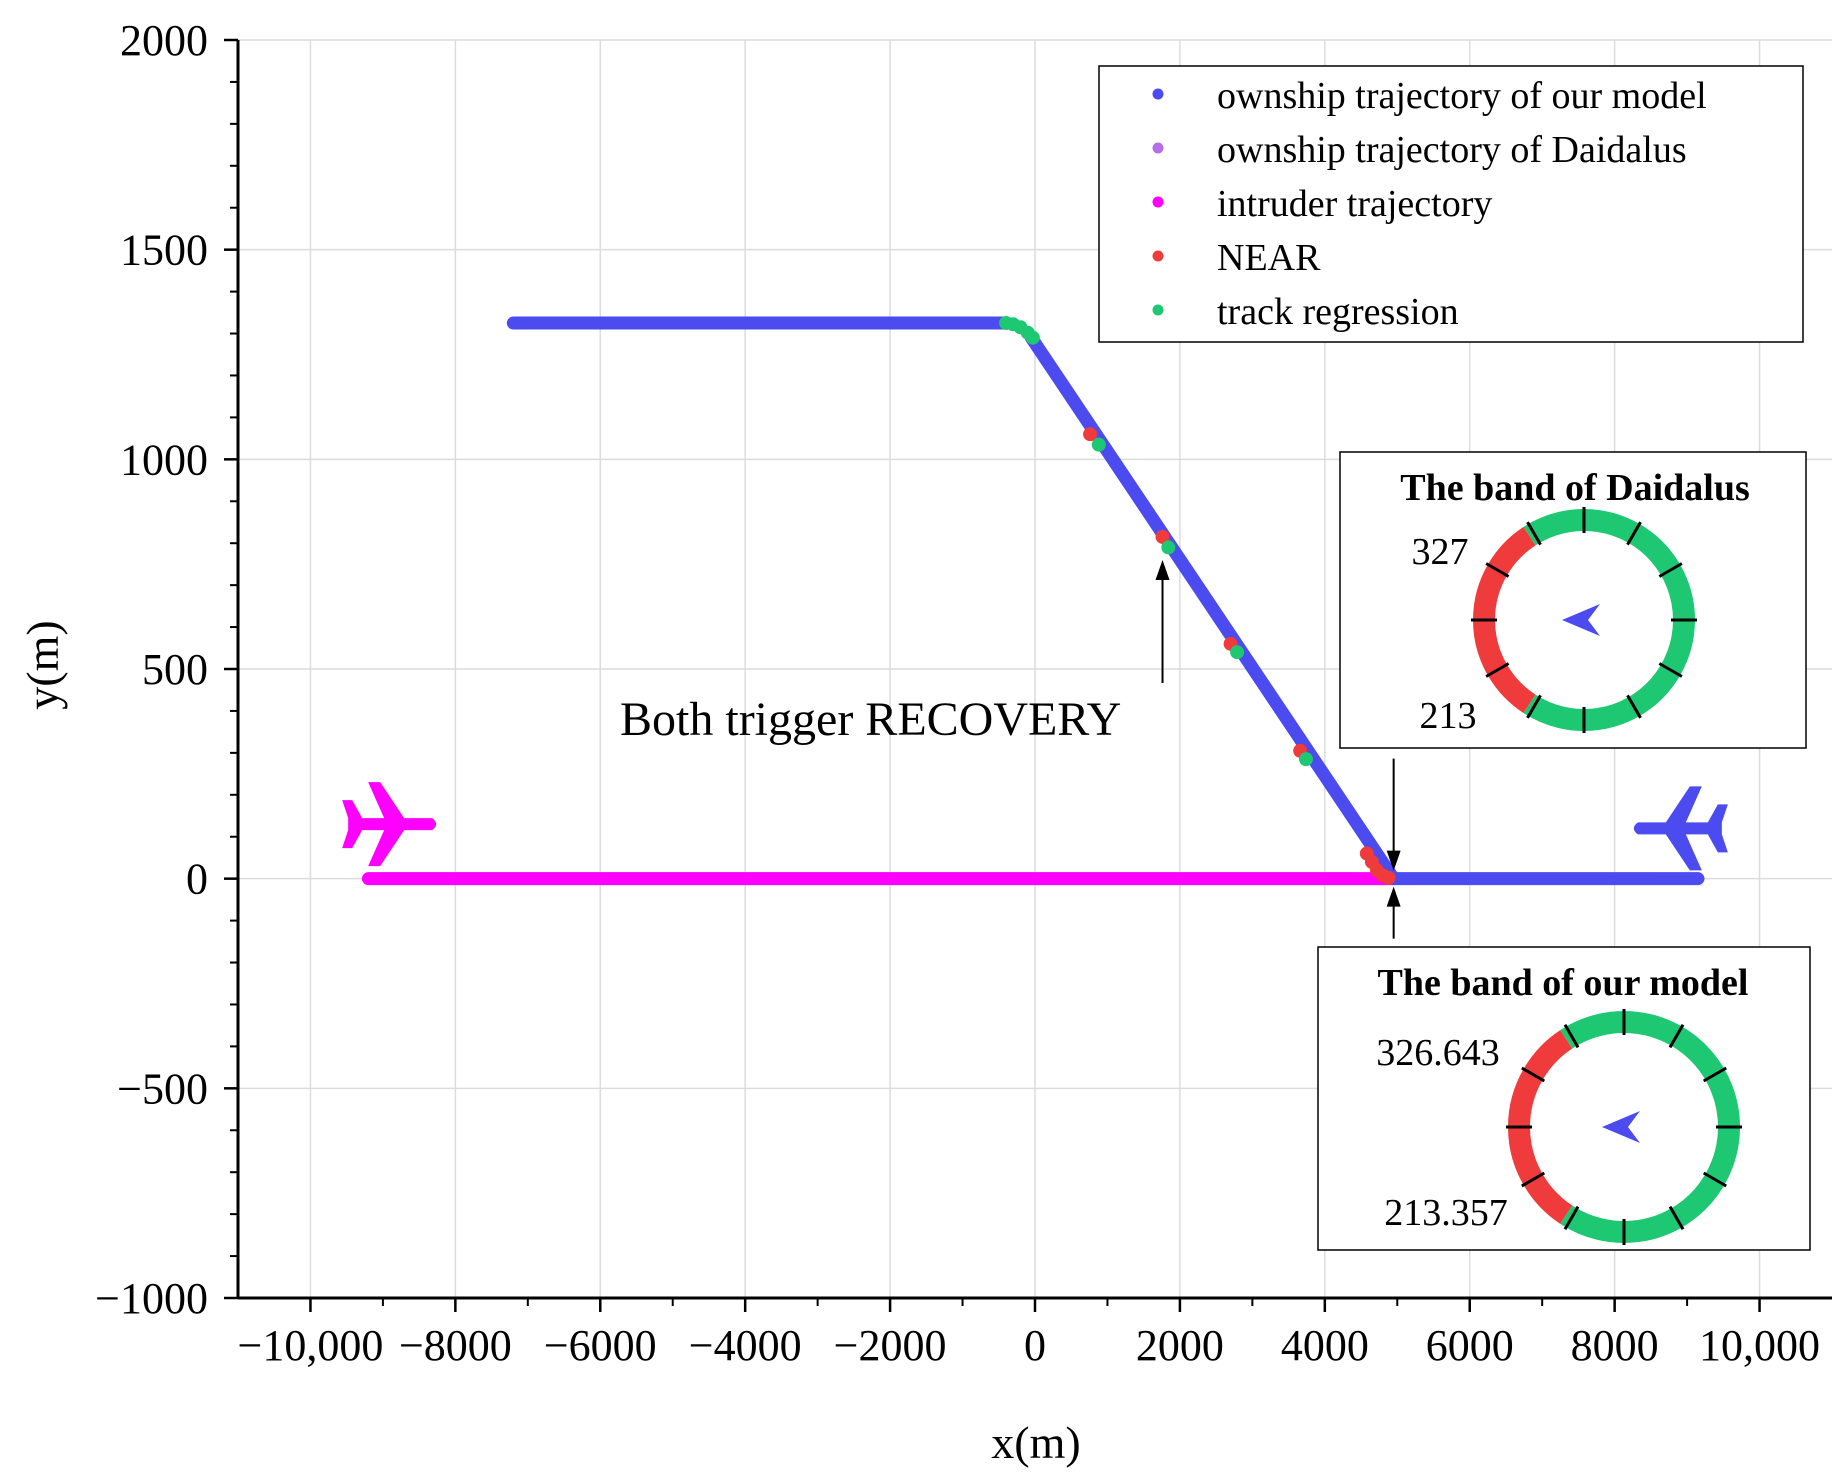 The image size is (1842, 1479). Describe the element at coordinates (1448, 716) in the screenshot. I see `daidalus-lower-label: 213` at that location.